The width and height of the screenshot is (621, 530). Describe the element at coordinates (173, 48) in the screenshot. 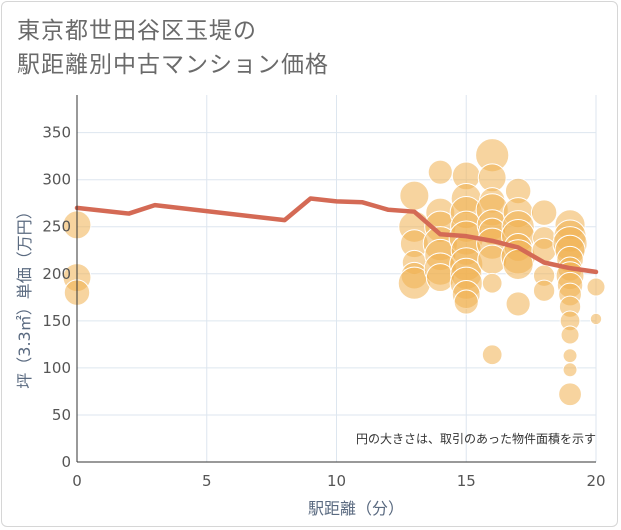

I see `chart-title: 東京都世田谷区玉堤の 駅距離別中古マンション価格` at that location.